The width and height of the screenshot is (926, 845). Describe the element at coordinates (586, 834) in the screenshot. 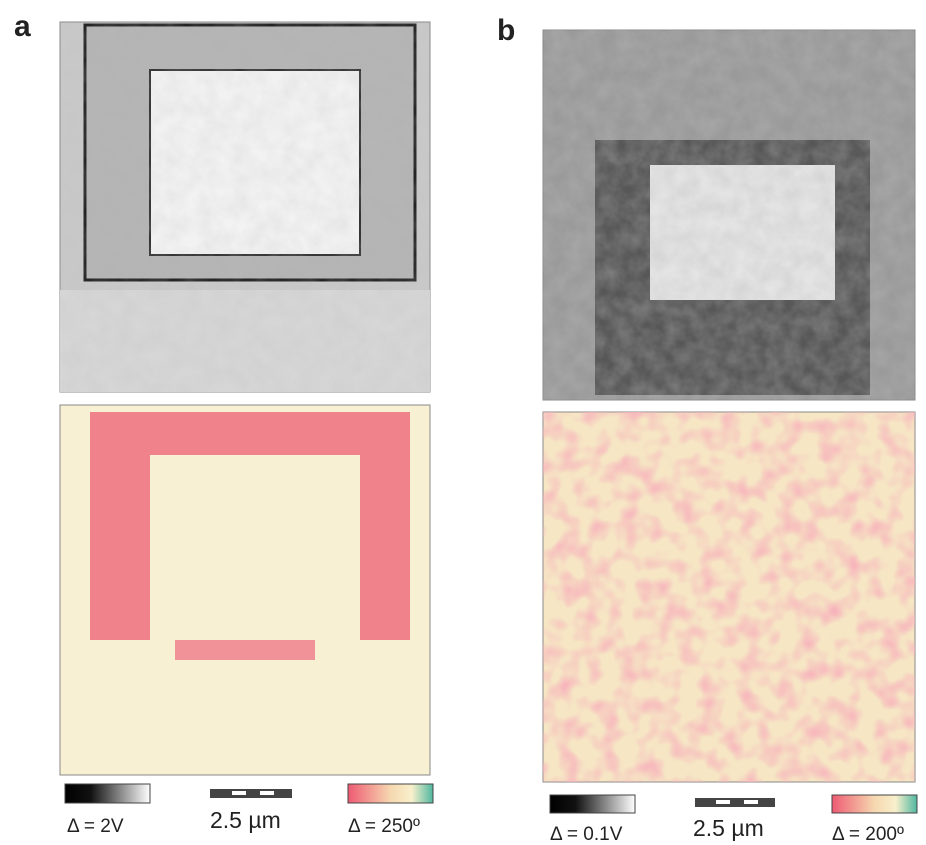

I see `colorbar-label: Δ = 0.1V` at that location.